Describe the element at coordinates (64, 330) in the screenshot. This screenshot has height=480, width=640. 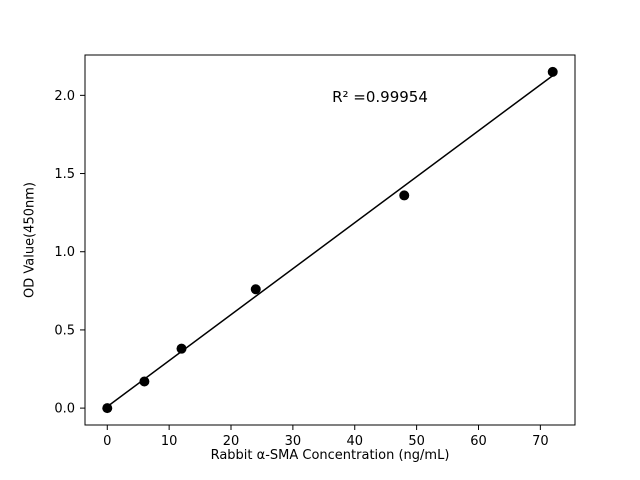
I see `y-tick-label: 0.5` at that location.